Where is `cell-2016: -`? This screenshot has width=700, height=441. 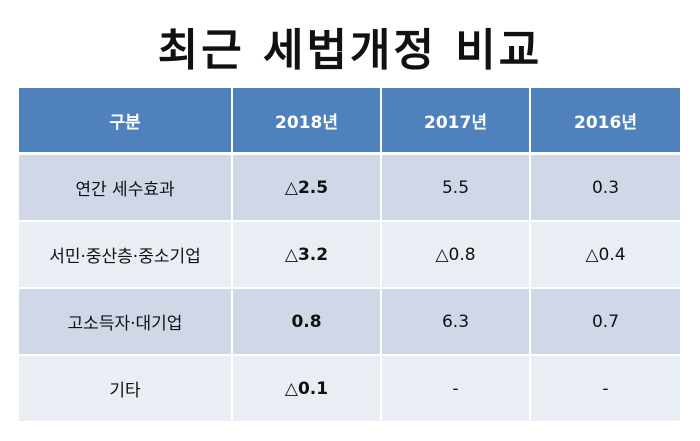
cell-2016: - is located at coordinates (605, 389).